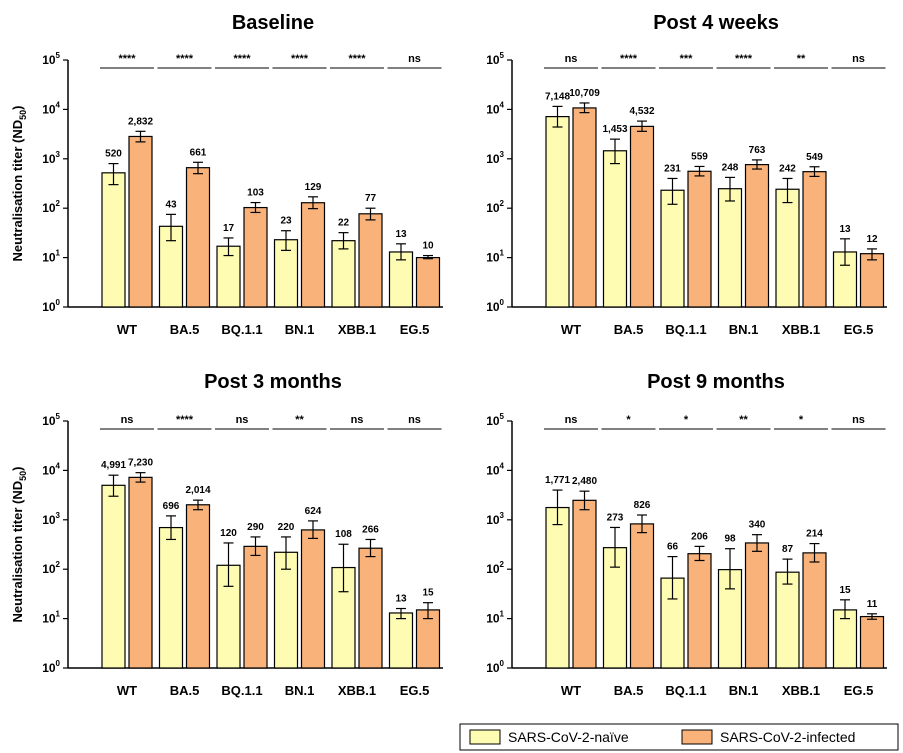  I want to click on significance-label: *, so click(628, 420).